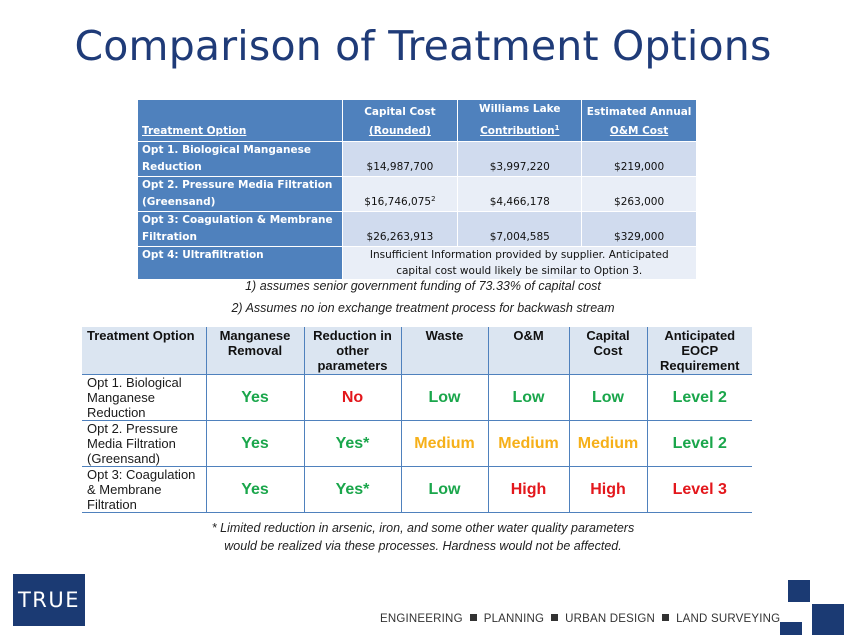  I want to click on header-capital-cost: Capital Cost, so click(607, 351).